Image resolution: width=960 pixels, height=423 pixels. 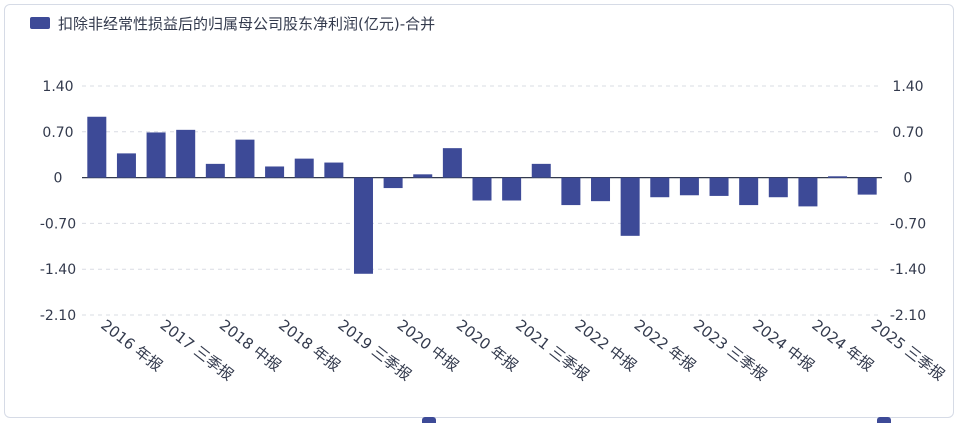 What do you see at coordinates (58, 224) in the screenshot?
I see `y-tick-label-left: -0.70` at bounding box center [58, 224].